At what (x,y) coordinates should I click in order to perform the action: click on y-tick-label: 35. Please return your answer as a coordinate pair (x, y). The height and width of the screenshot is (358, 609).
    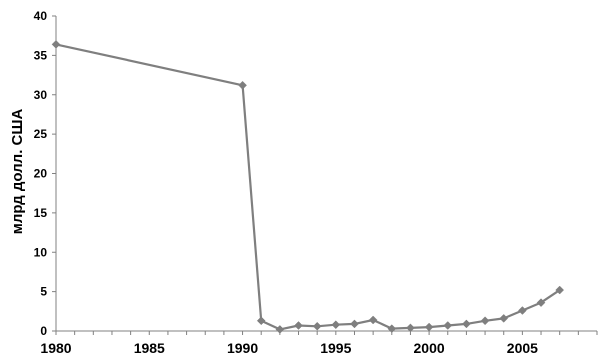
    Looking at the image, I should click on (41, 55).